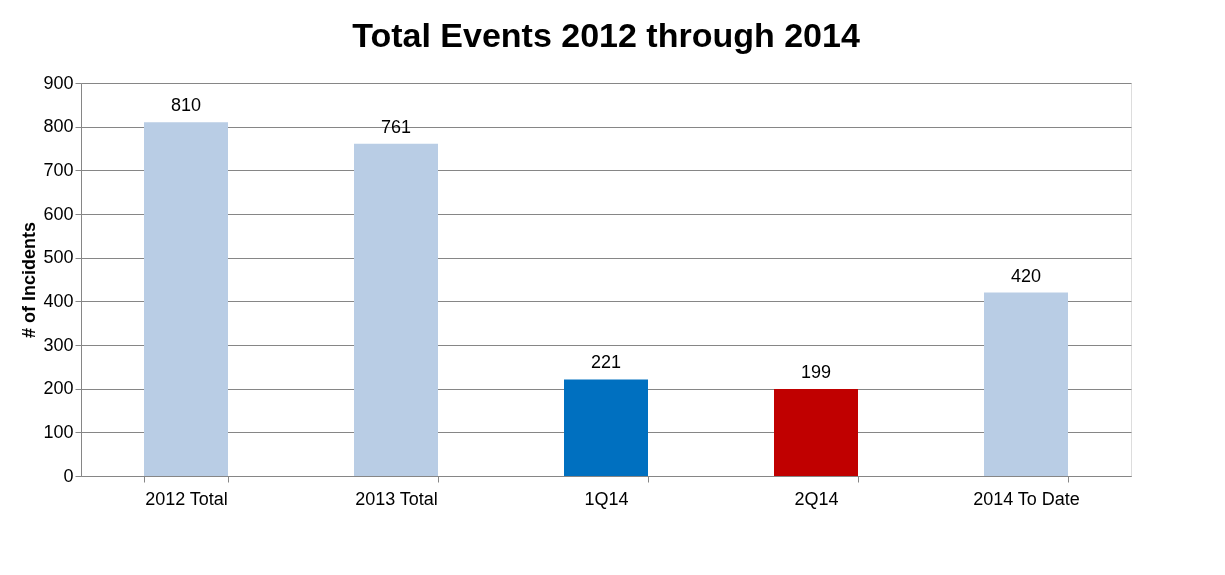 The width and height of the screenshot is (1225, 575). What do you see at coordinates (58, 300) in the screenshot?
I see `y-tick-label: 400` at bounding box center [58, 300].